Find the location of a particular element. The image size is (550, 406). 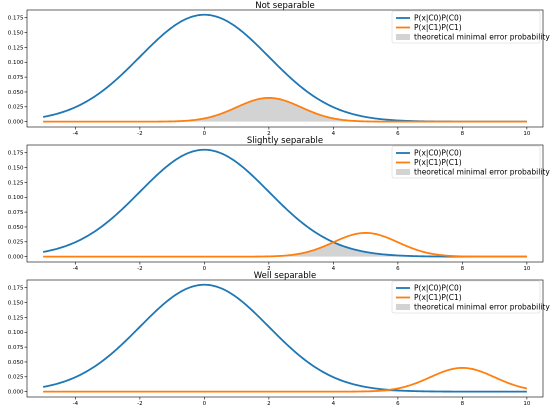

subplot-title: Well separable is located at coordinates (285, 276).